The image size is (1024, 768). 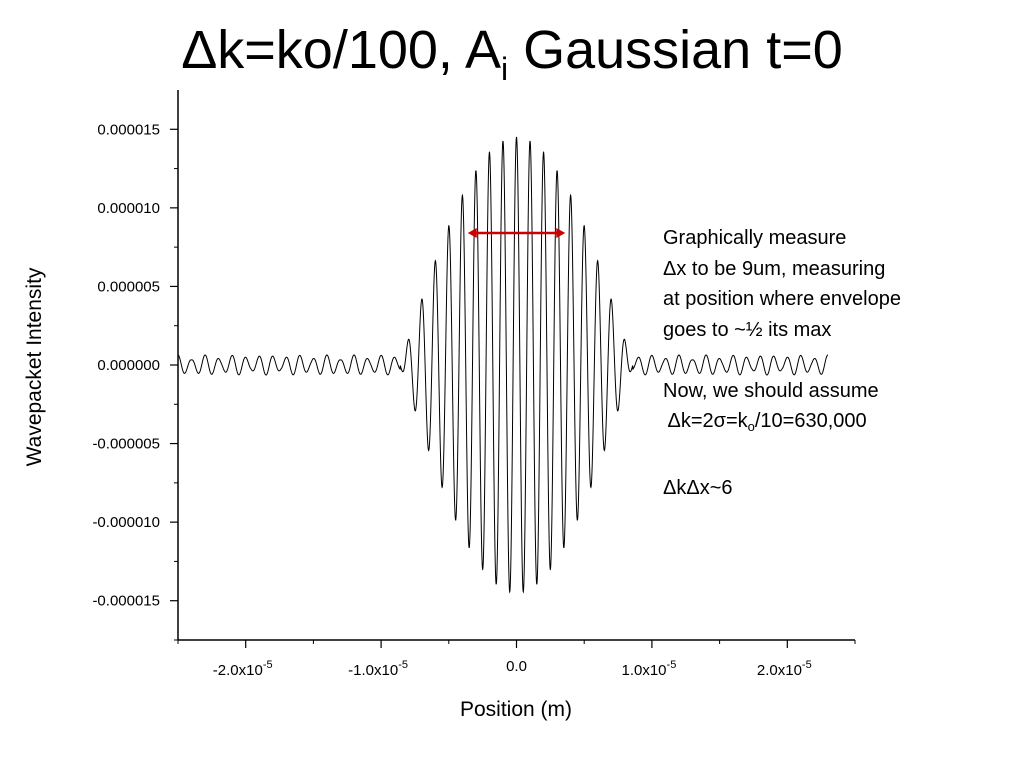 What do you see at coordinates (378, 669) in the screenshot?
I see `x-tick-label: -1.0x10⁻⁵` at bounding box center [378, 669].